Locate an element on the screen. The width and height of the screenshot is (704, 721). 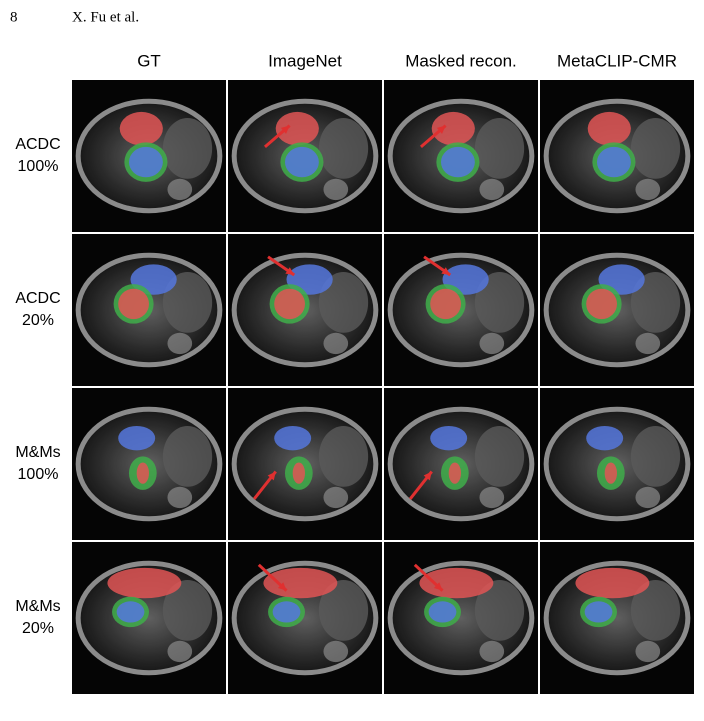
column-header: MetaCLIP-CMR is located at coordinates (617, 60).